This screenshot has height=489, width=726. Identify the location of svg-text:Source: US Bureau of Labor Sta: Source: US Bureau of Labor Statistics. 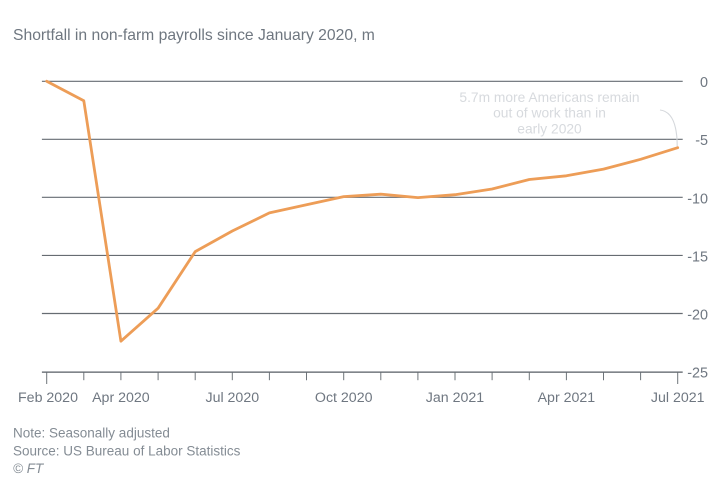
(127, 451).